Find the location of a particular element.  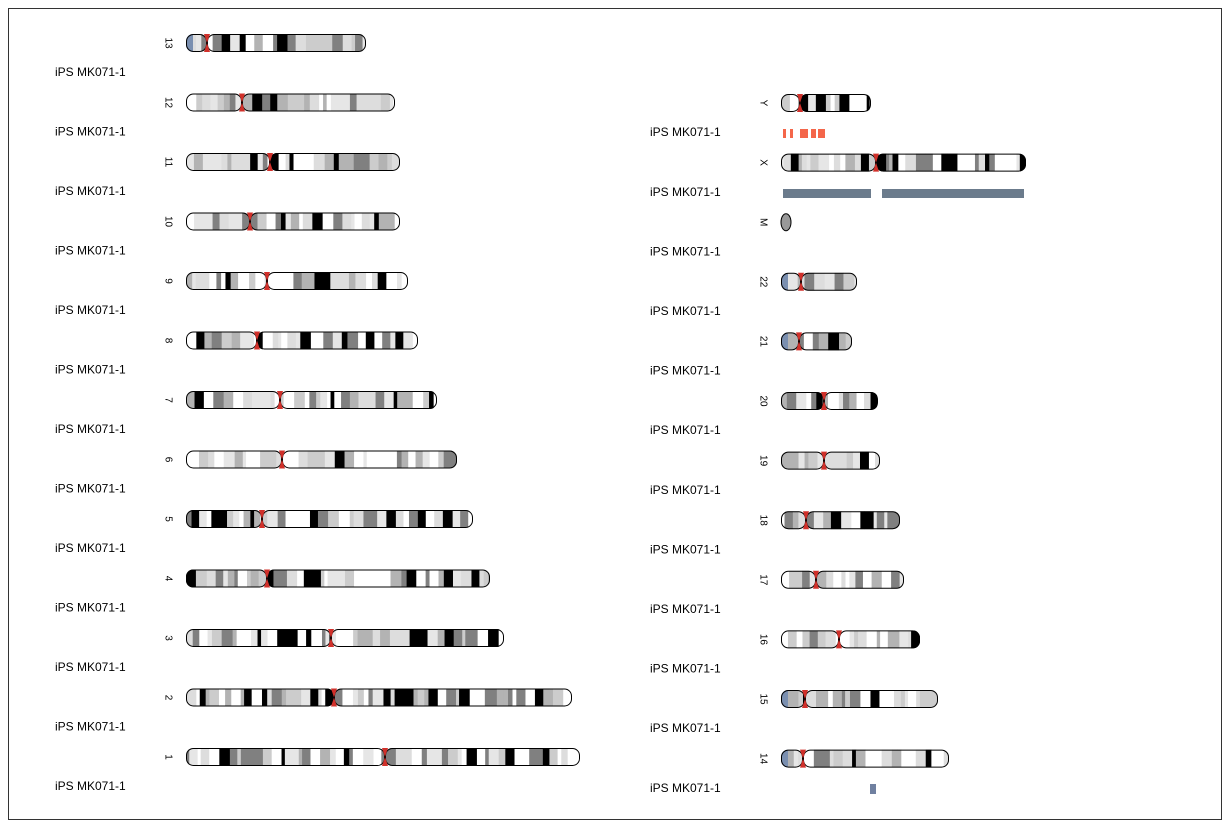

region-y is located at coordinates (813, 133).